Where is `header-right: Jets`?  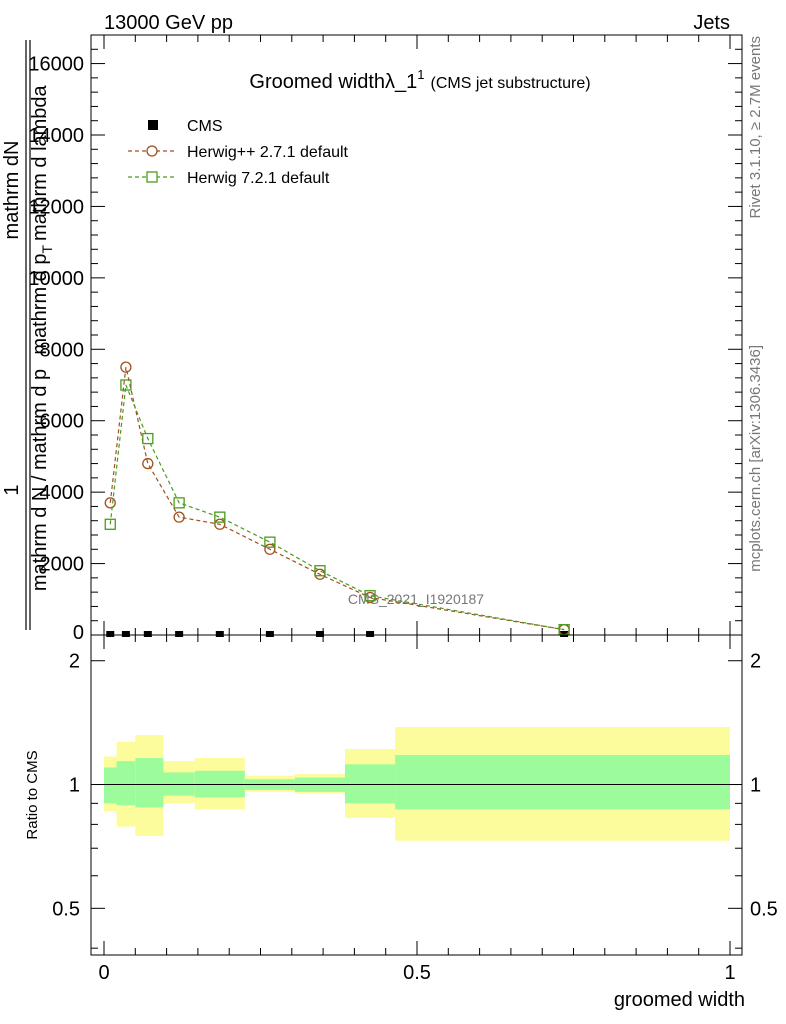 header-right: Jets is located at coordinates (711, 23).